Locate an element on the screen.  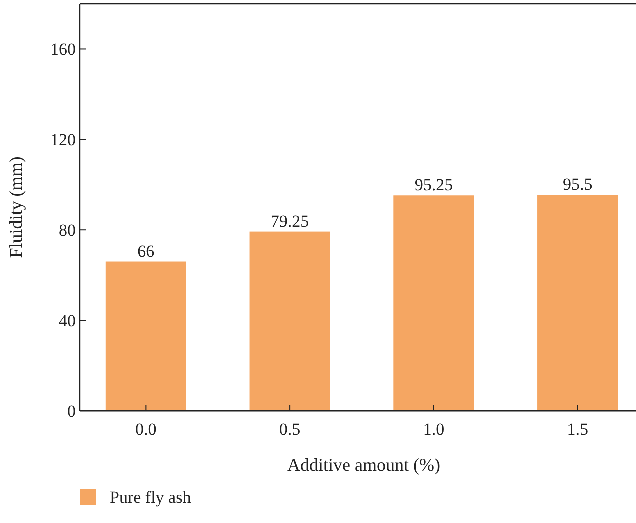
x-tick-label: 1.5 is located at coordinates (577, 429).